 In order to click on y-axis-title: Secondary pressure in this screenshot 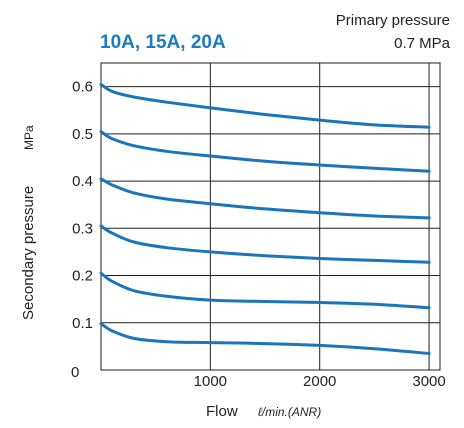, I will do `click(28, 253)`.